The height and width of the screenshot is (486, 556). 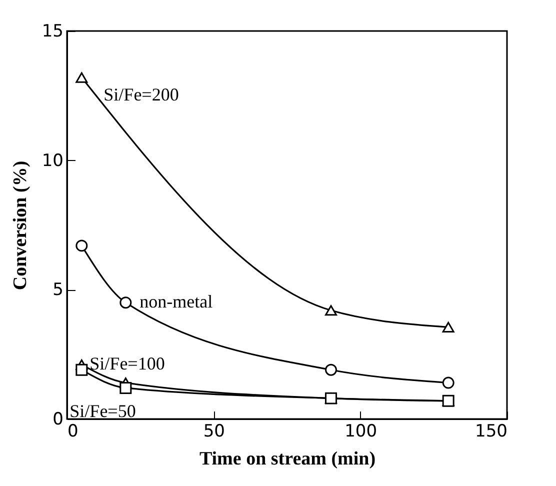 What do you see at coordinates (176, 302) in the screenshot?
I see `series-label: non-metal` at bounding box center [176, 302].